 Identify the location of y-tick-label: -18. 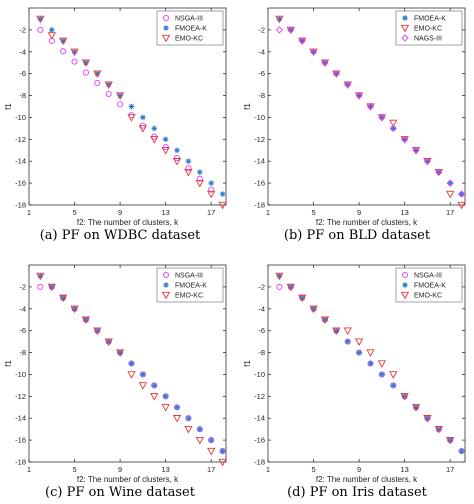
(20, 462).